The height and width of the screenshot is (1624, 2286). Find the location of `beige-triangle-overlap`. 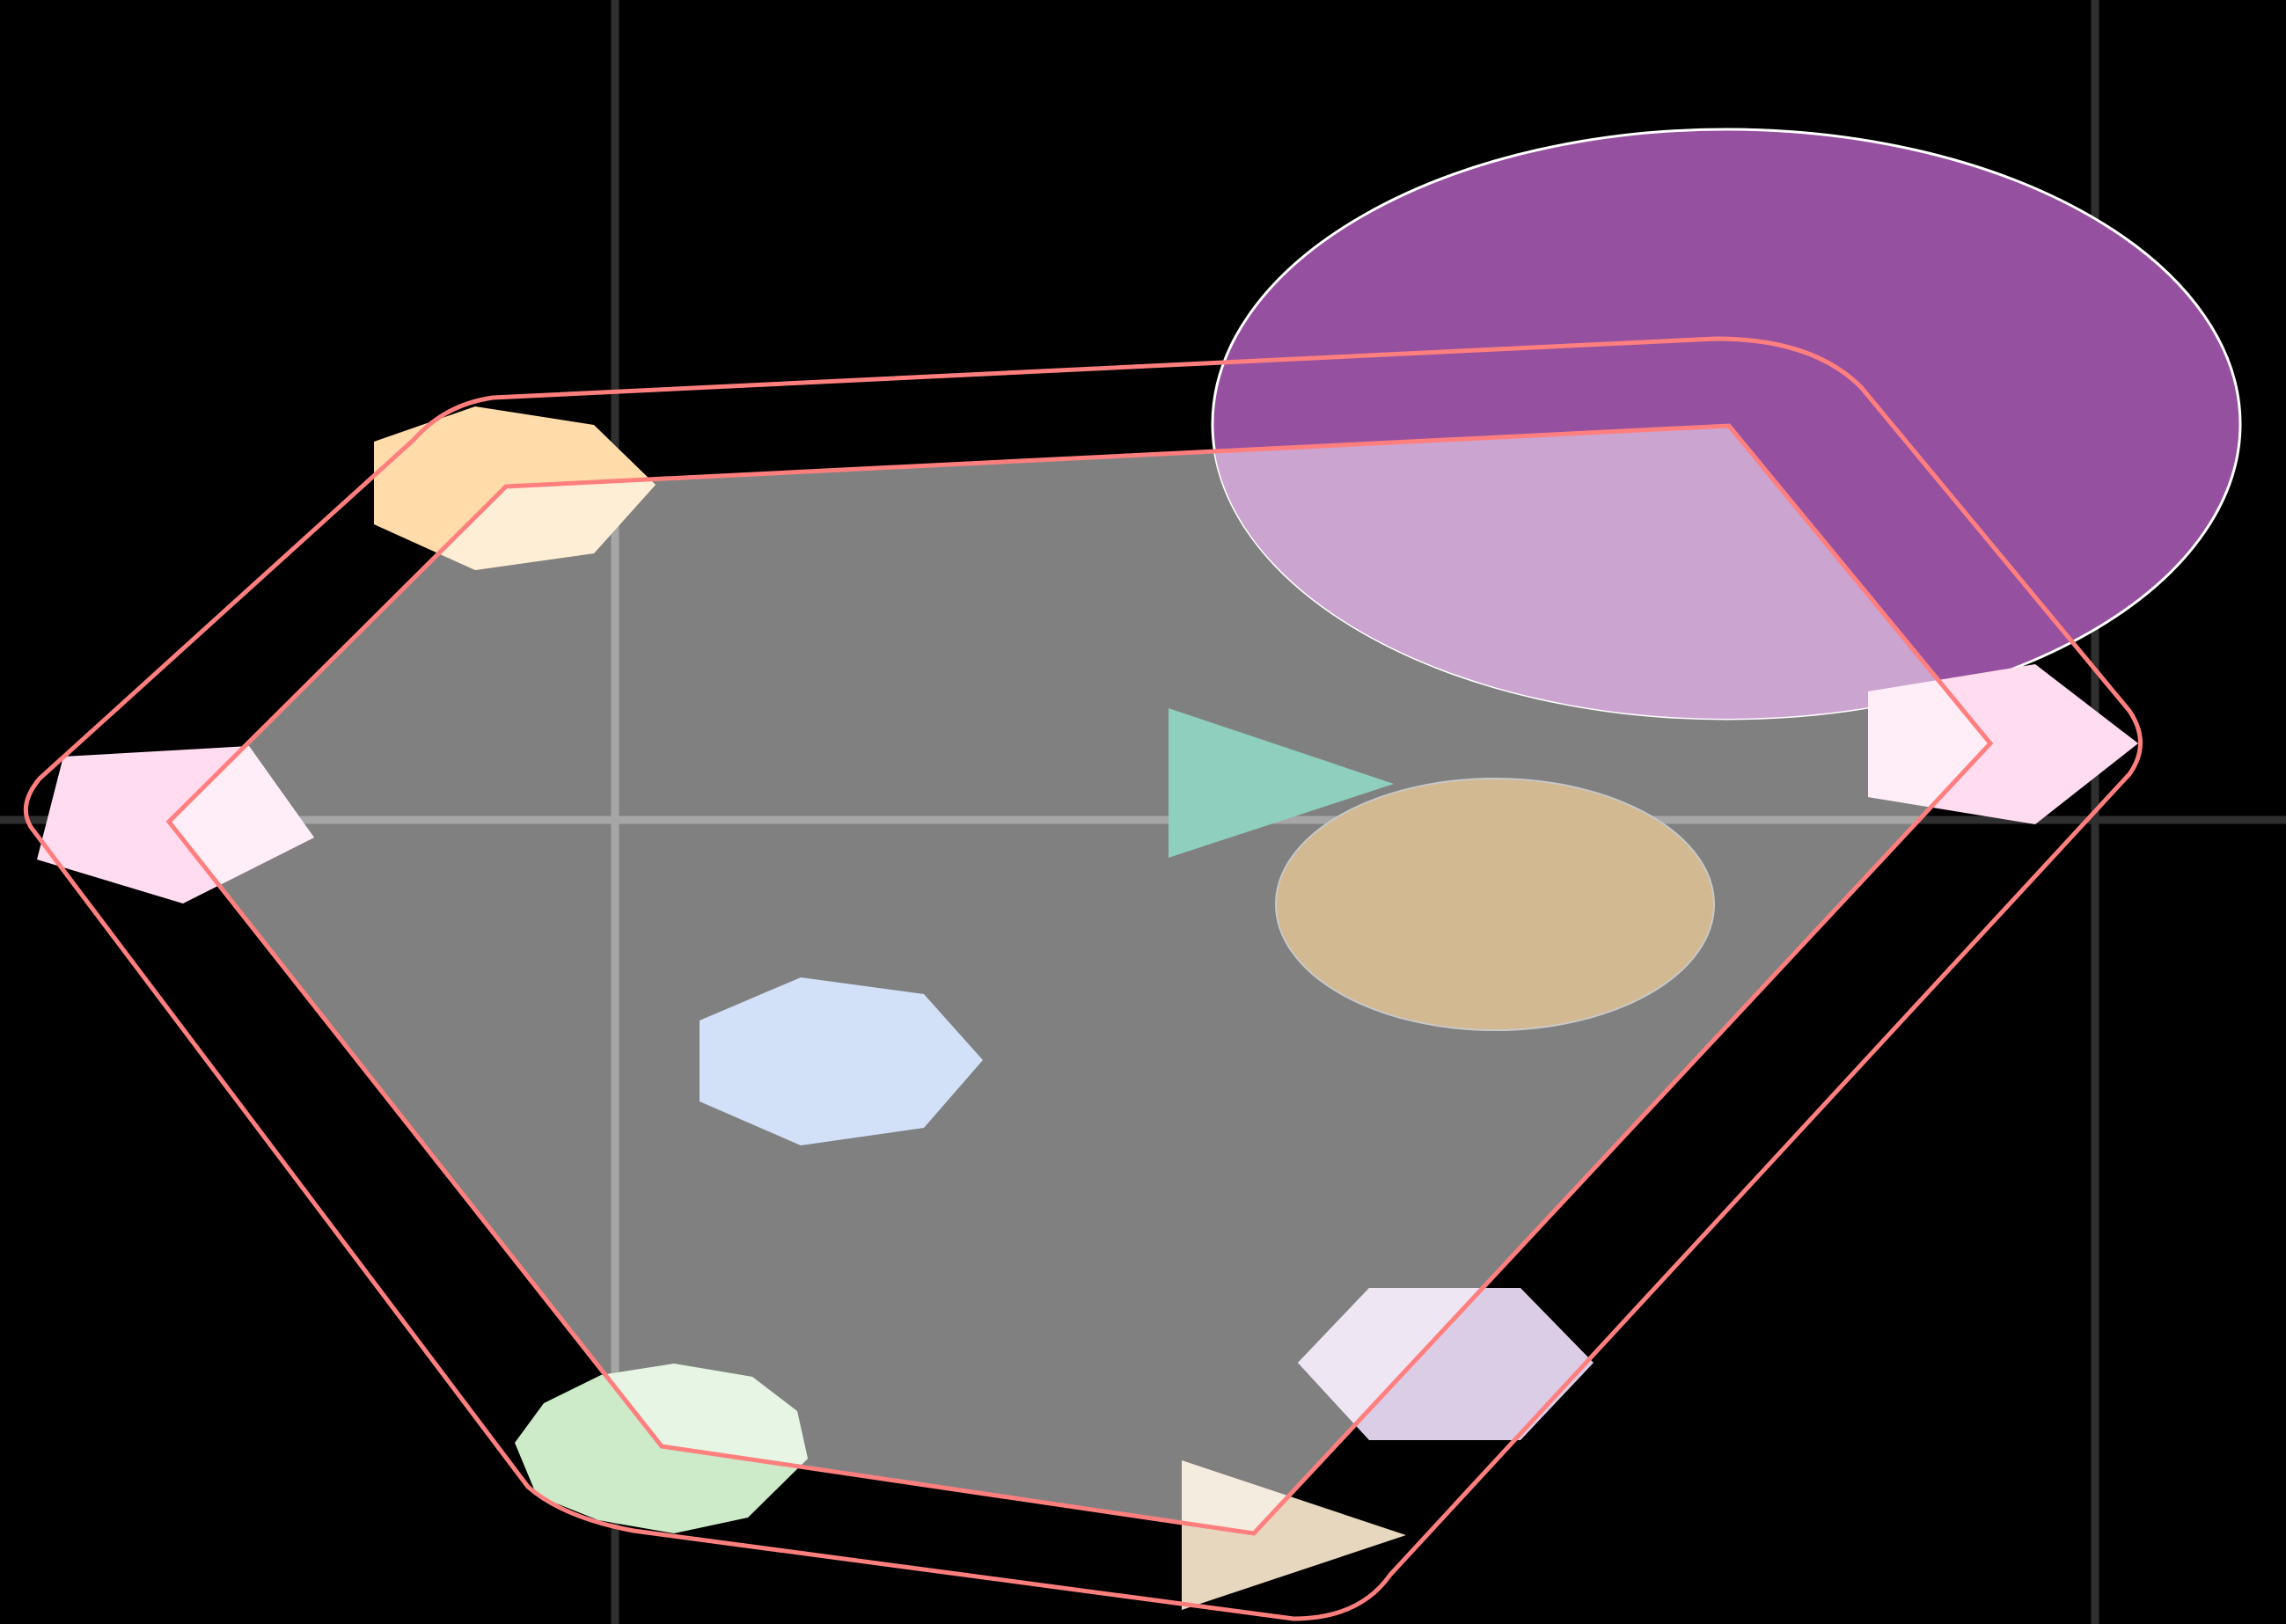

beige-triangle-overlap is located at coordinates (1294, 1496).